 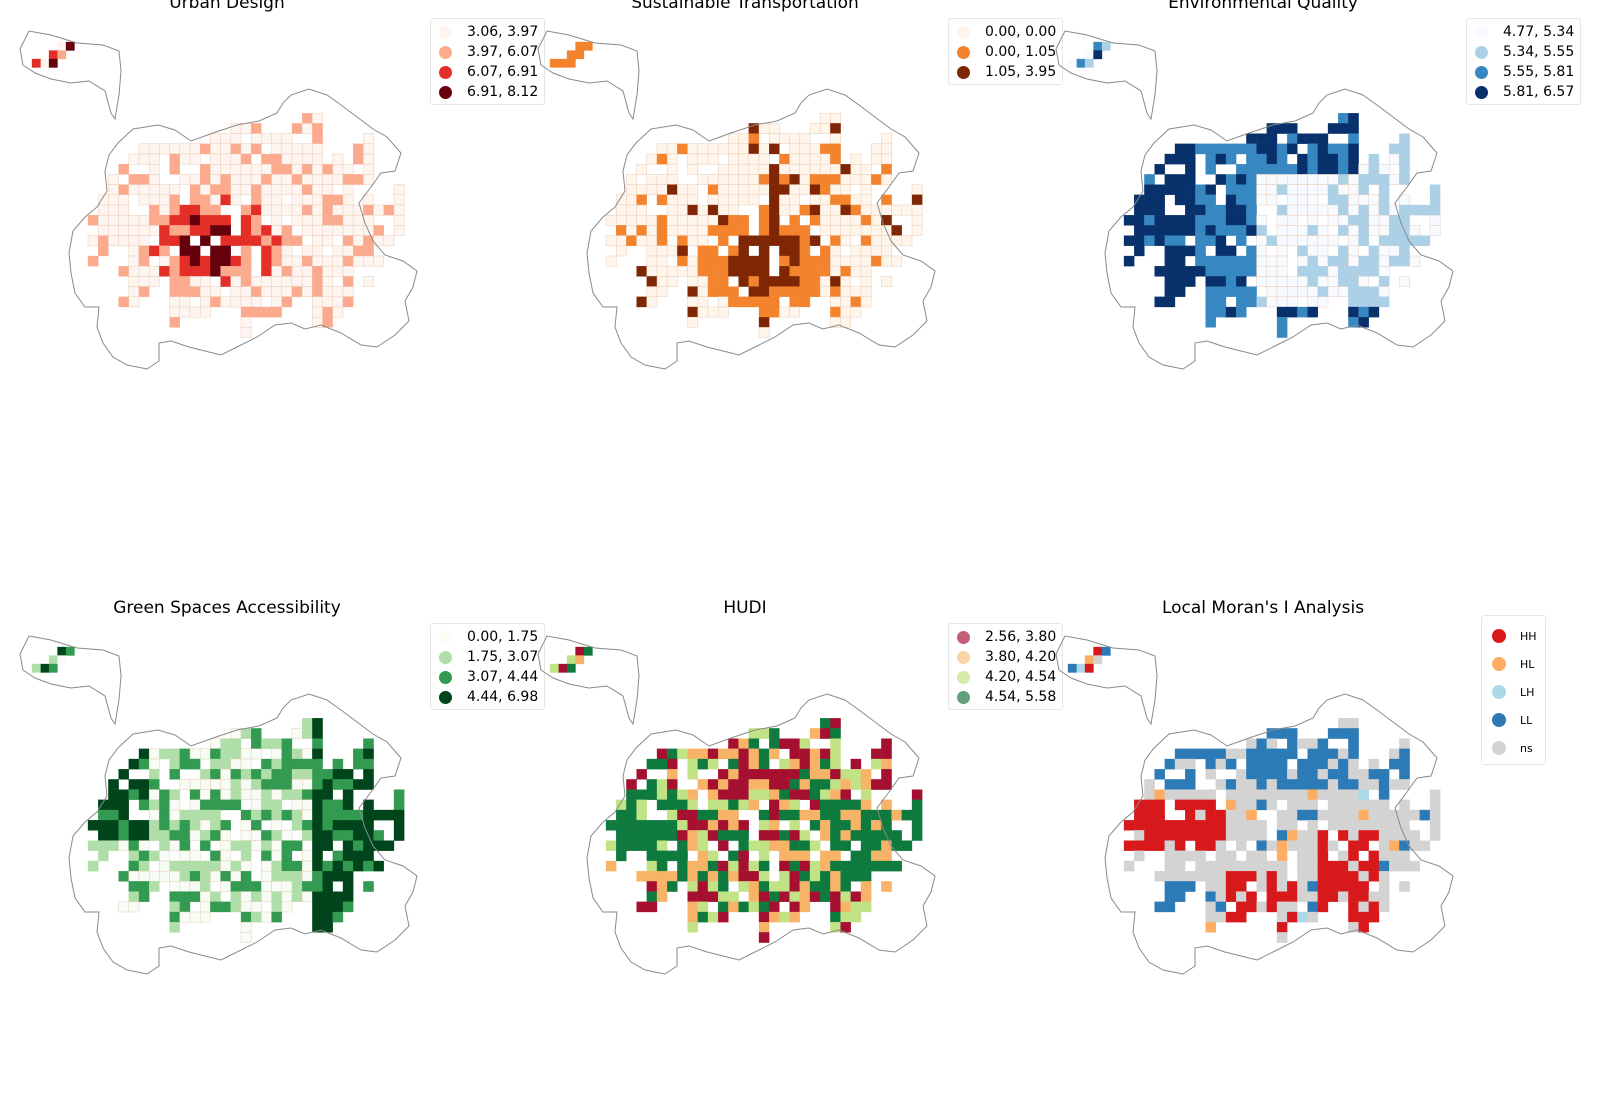 I want to click on inset-cell, so click(x=62, y=660).